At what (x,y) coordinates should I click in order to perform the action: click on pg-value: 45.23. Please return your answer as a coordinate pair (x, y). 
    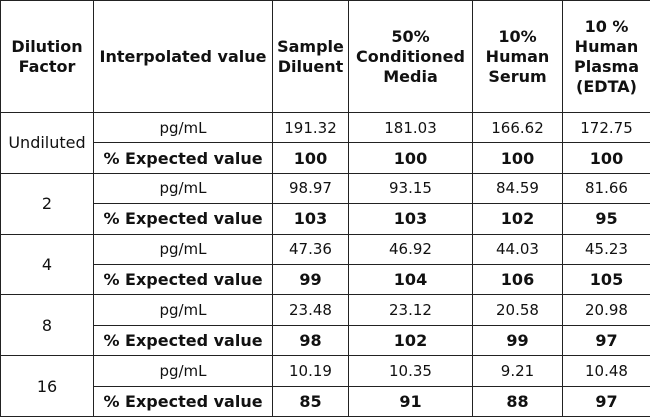
    Looking at the image, I should click on (606, 249).